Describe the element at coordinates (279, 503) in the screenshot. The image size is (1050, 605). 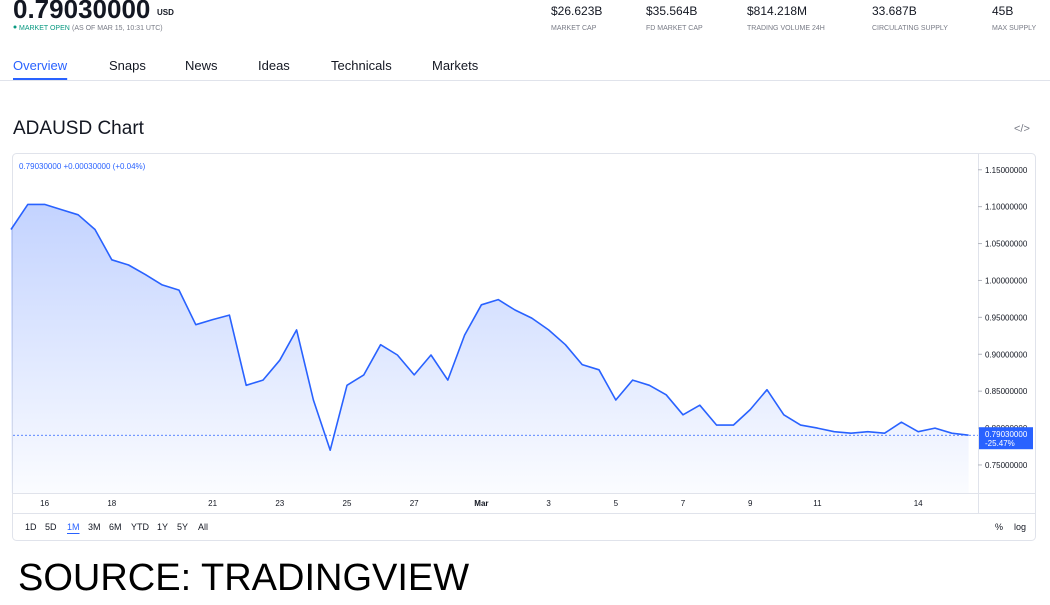
I see `x-tick-label: 23` at that location.